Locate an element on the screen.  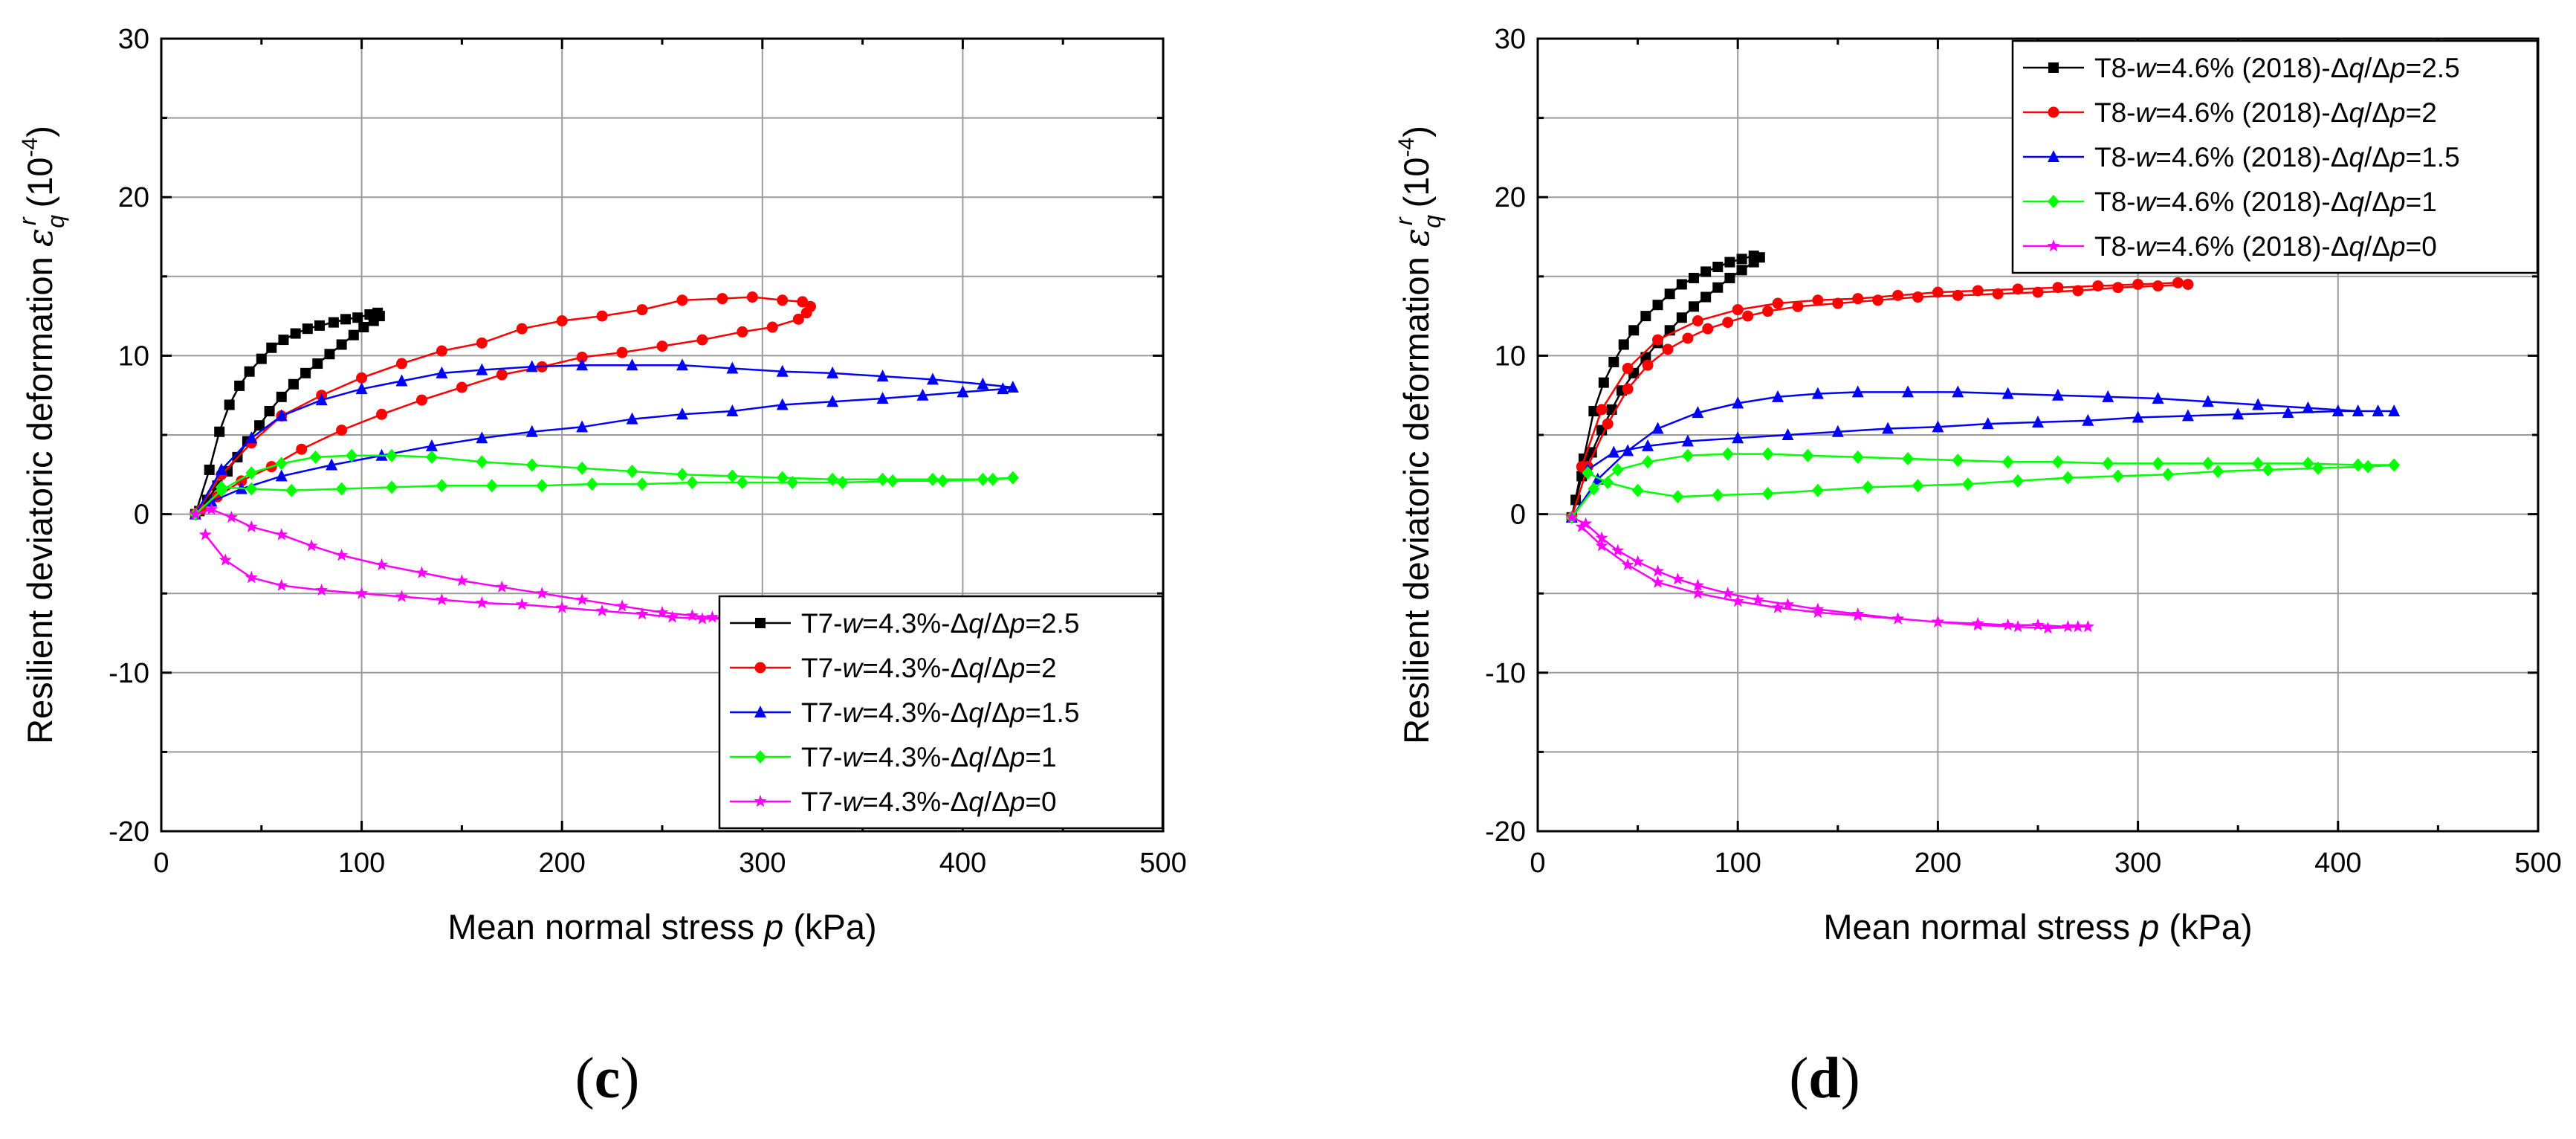
x-tick-label: 500 is located at coordinates (1162, 863).